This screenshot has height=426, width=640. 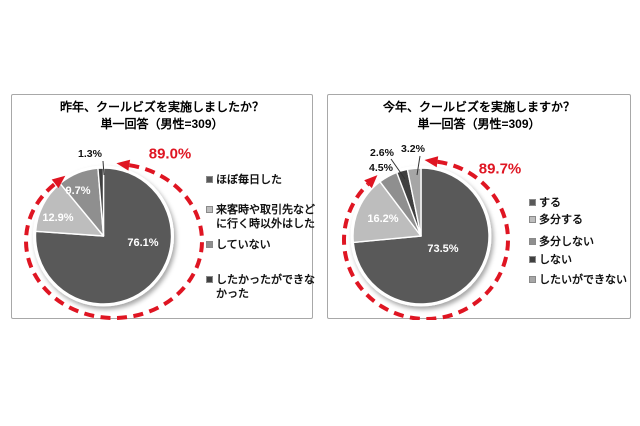 What do you see at coordinates (381, 168) in the screenshot?
I see `slice-value-label-2: 4.5%` at bounding box center [381, 168].